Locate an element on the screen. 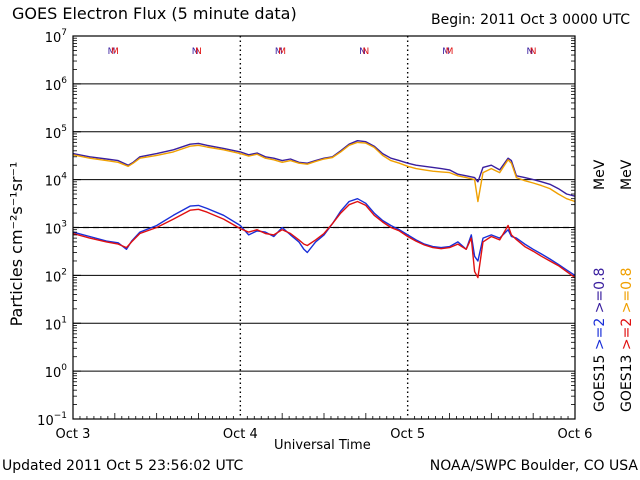  x-axis-ticks: Oct 3 Oct 4 Oct 5 Oct 6 is located at coordinates (324, 427).